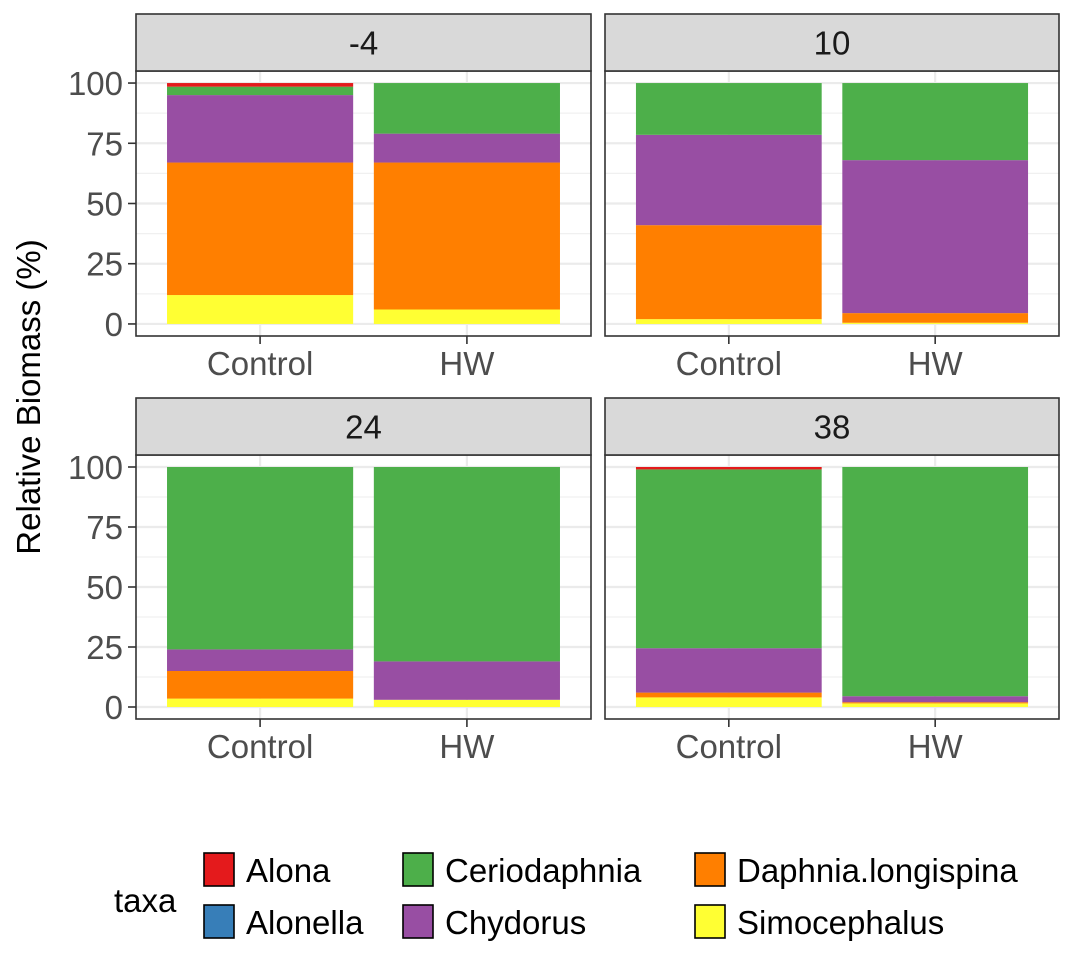 Image resolution: width=1073 pixels, height=966 pixels. What do you see at coordinates (28, 396) in the screenshot?
I see `y-axis-label: Relative Biomass (%)` at bounding box center [28, 396].